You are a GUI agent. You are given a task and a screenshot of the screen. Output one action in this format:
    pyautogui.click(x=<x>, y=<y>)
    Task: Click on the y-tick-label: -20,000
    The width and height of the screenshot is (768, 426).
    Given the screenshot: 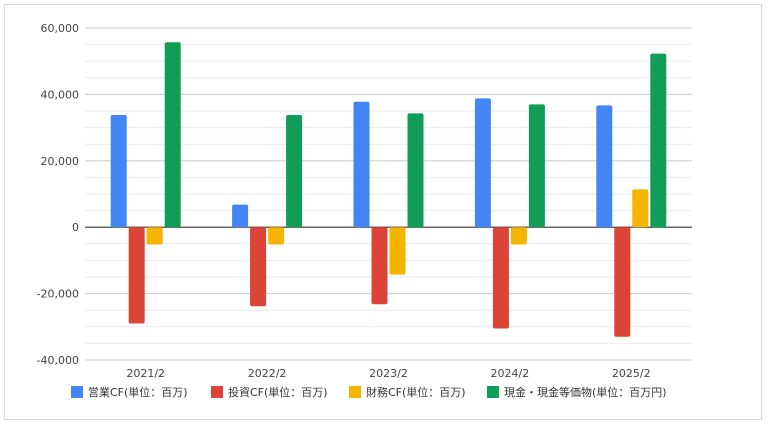 What is the action you would take?
    pyautogui.click(x=58, y=294)
    